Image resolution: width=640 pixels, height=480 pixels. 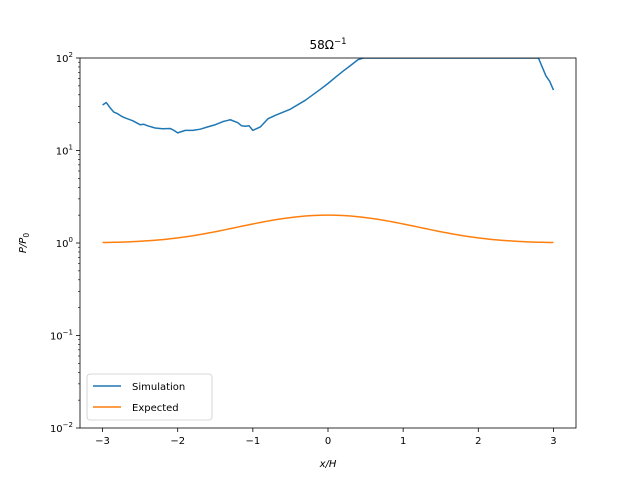 I want to click on x-tick-label: 0, so click(x=328, y=441).